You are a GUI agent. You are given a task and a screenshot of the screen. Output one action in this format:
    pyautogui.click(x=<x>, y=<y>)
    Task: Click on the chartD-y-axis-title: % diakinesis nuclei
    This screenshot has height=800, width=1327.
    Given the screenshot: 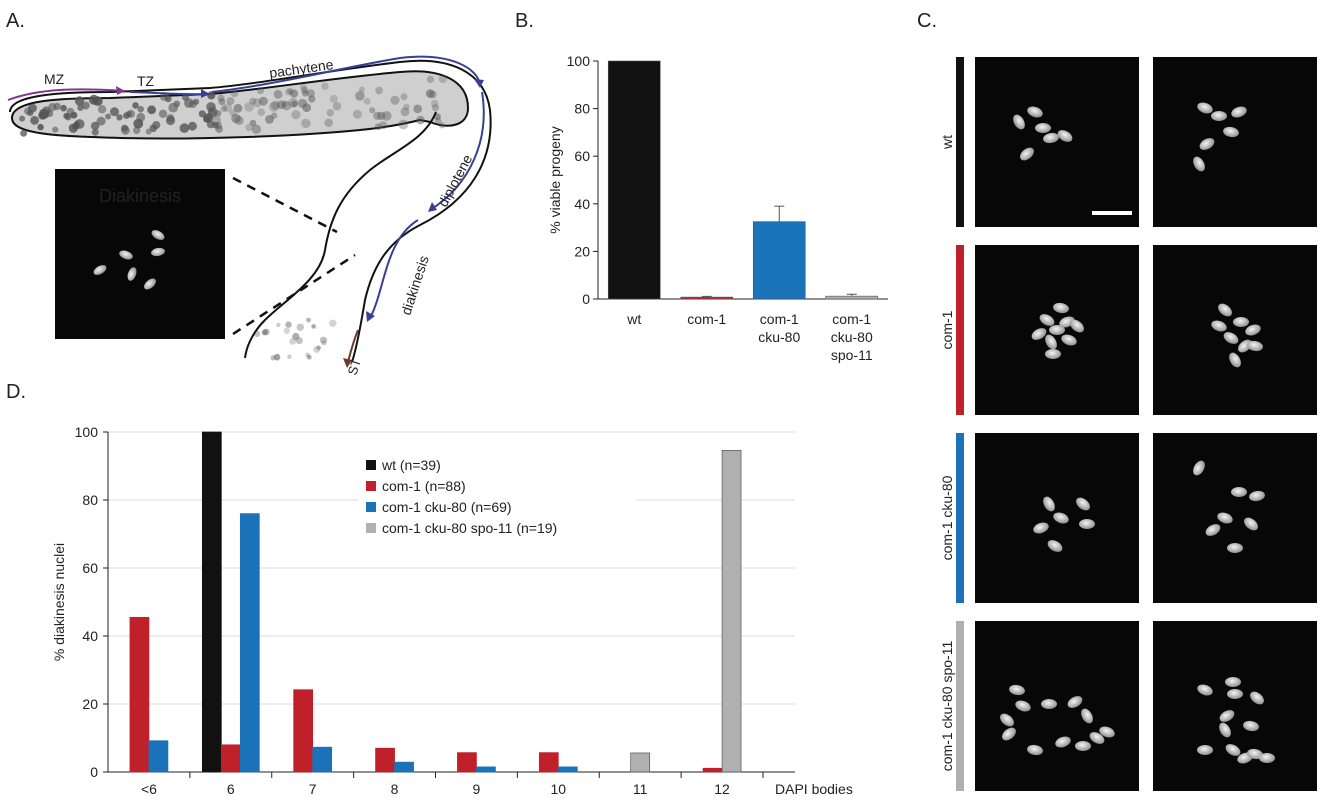 What is the action you would take?
    pyautogui.click(x=59, y=602)
    